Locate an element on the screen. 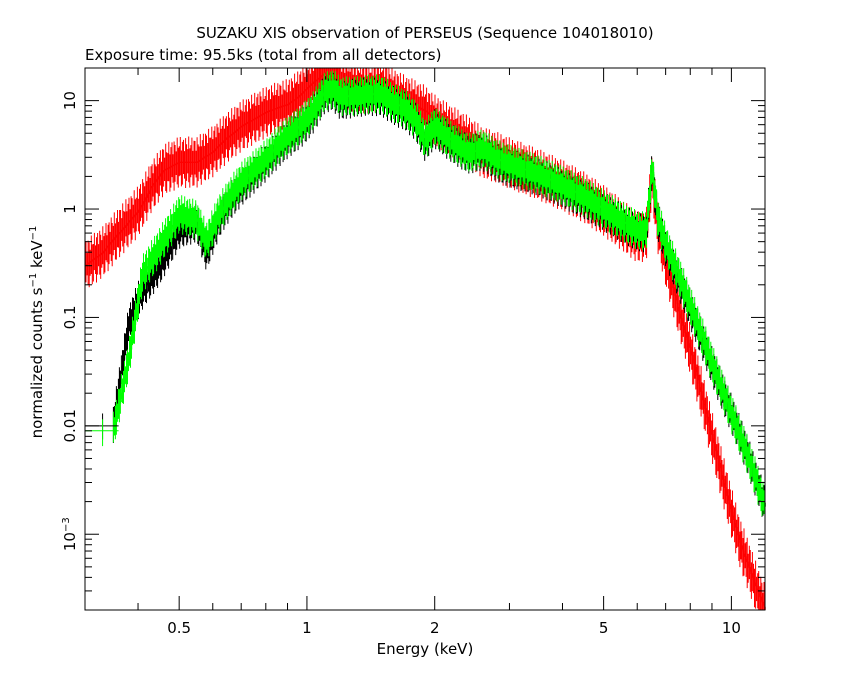 The image size is (850, 680). y-axis-label: normalized counts s−1 keV−1 is located at coordinates (37, 332).